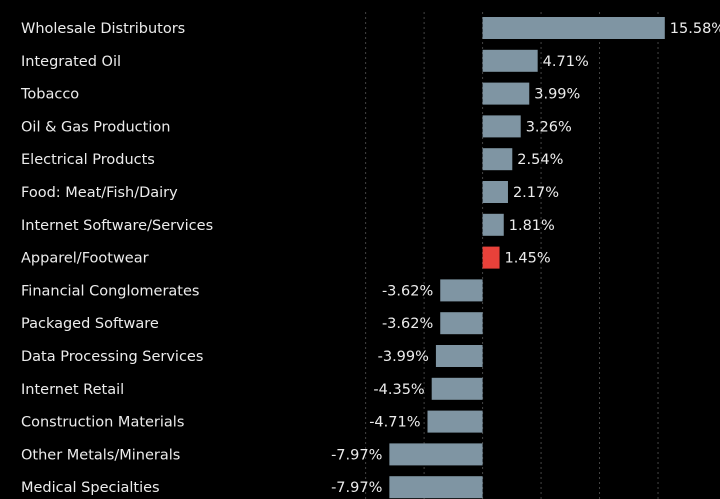 Image resolution: width=720 pixels, height=499 pixels. What do you see at coordinates (71, 62) in the screenshot?
I see `category-label: Integrated Oil` at bounding box center [71, 62].